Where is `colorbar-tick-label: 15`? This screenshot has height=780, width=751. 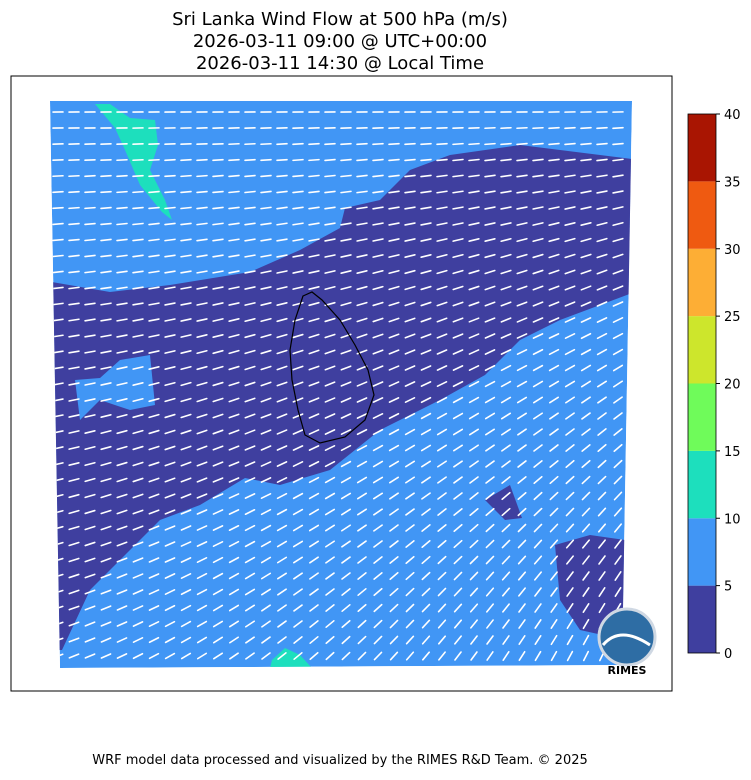 colorbar-tick-label: 15 is located at coordinates (732, 452).